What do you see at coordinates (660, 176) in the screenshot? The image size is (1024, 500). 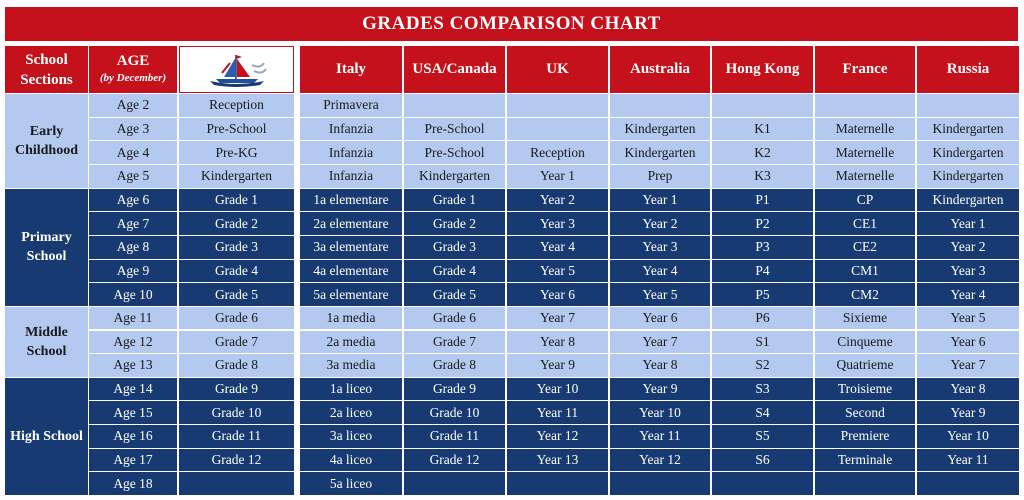 I see `grade-cell: Prep` at bounding box center [660, 176].